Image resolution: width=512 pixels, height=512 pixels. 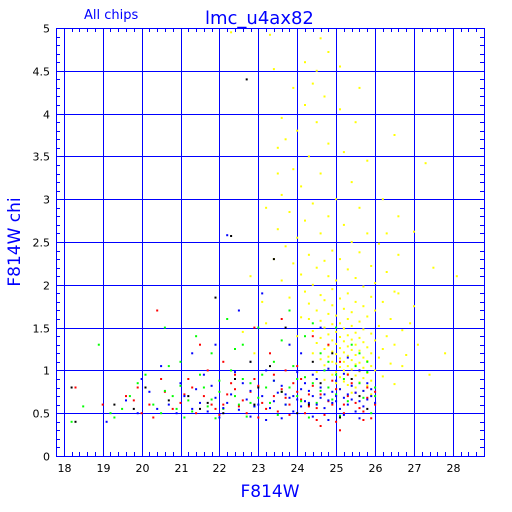 I want to click on y-axis-title: F814W chi, so click(x=15, y=241).